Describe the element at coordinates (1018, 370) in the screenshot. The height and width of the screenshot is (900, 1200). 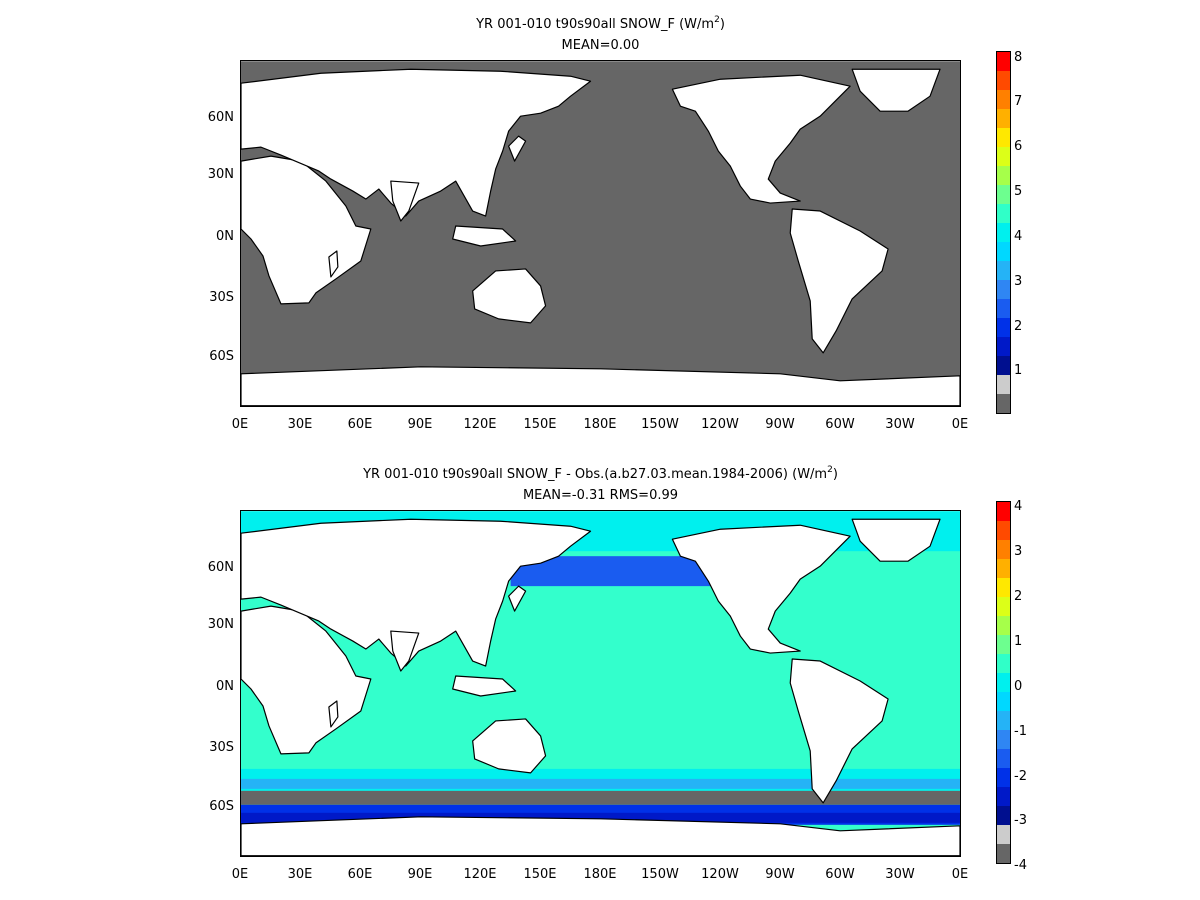
I see `top-colorbar-label: 1` at that location.